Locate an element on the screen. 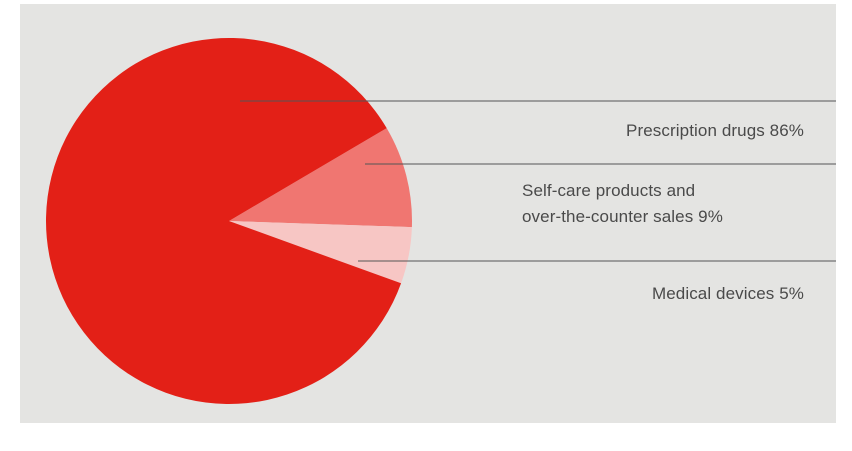  pie-slice-devices is located at coordinates (320, 252).